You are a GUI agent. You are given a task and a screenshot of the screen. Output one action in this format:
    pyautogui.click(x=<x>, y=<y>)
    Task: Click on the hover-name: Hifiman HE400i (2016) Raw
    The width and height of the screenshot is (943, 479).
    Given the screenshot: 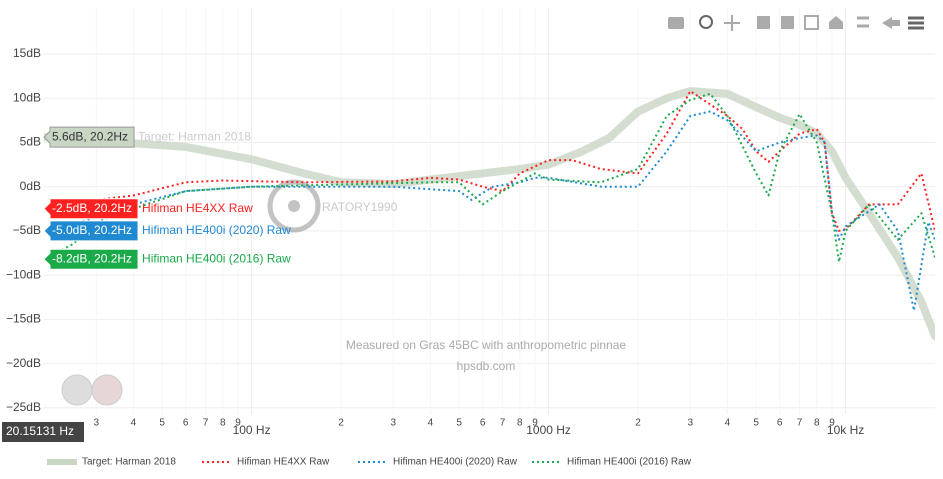 What is the action you would take?
    pyautogui.click(x=216, y=258)
    